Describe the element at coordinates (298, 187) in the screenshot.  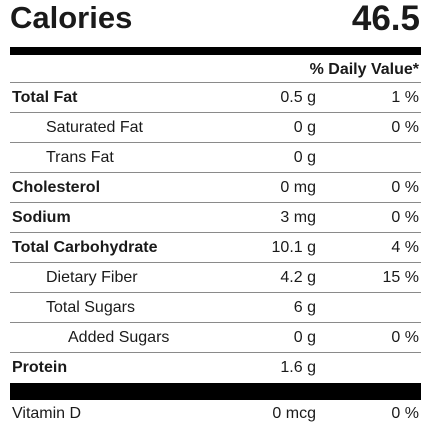
I see `nutrient-amount: 0 mg` at that location.